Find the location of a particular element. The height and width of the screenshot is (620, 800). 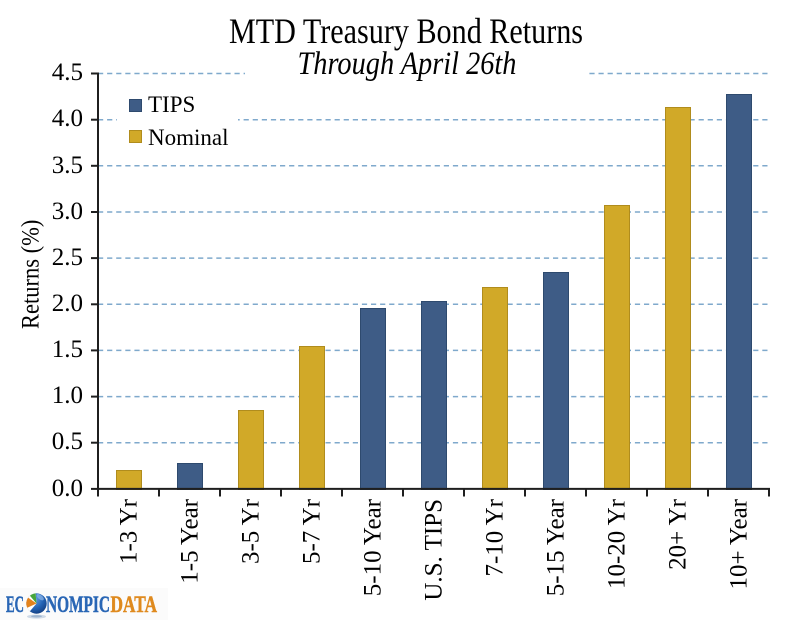

svg-text: NOMPIC is located at coordinates (78, 604).